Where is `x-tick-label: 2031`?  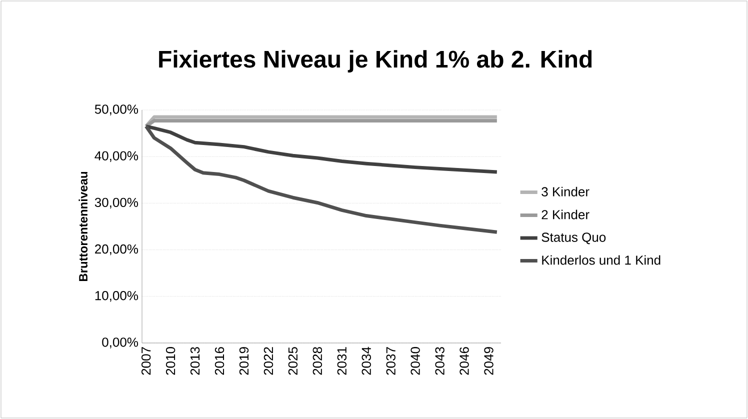
x-tick-label: 2031 is located at coordinates (341, 361).